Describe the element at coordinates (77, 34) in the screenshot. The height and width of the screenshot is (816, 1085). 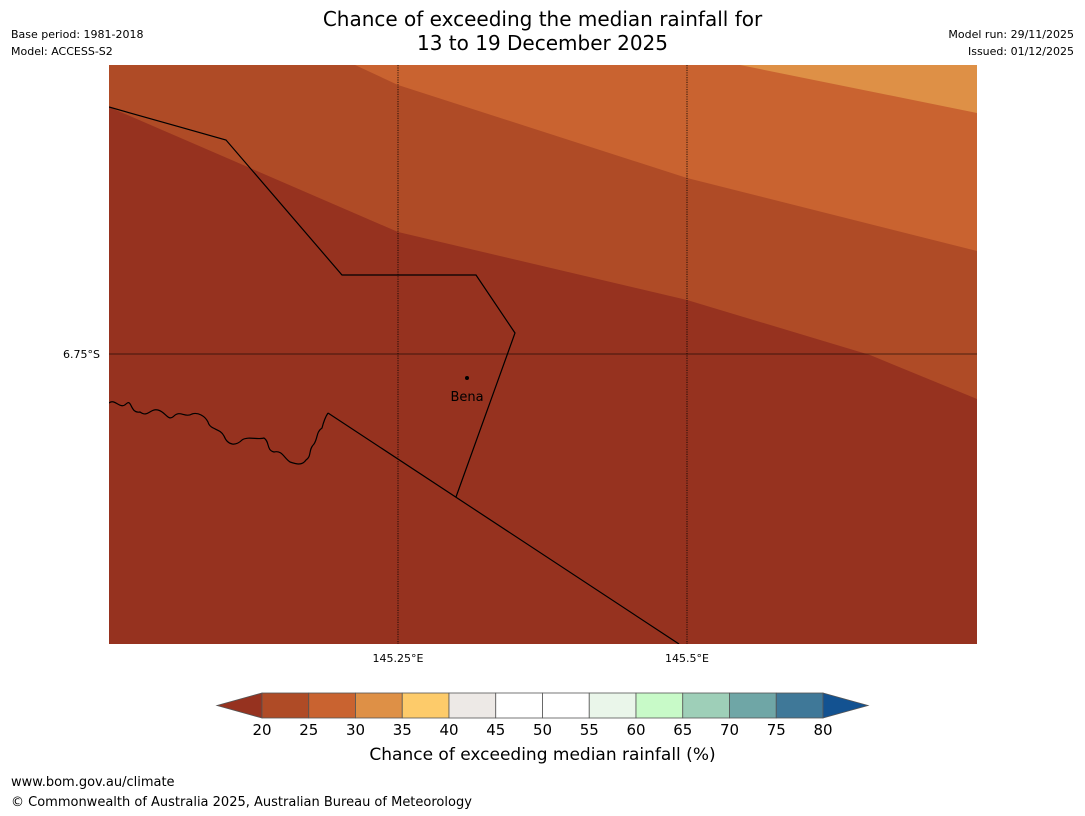
I see `base-period: Base period: 1981-2018` at that location.